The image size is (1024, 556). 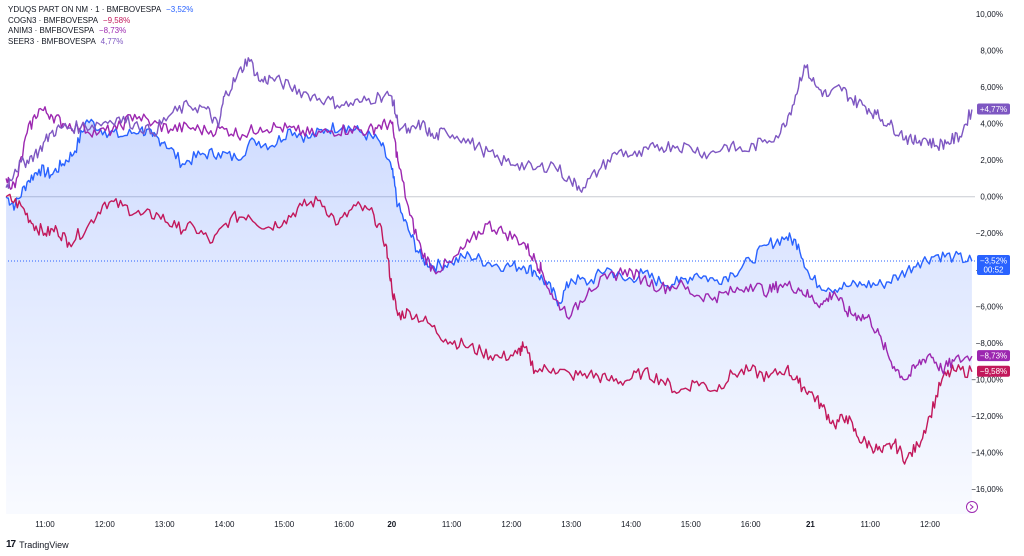 I want to click on price-tick-label: −2,00%, so click(x=989, y=233).